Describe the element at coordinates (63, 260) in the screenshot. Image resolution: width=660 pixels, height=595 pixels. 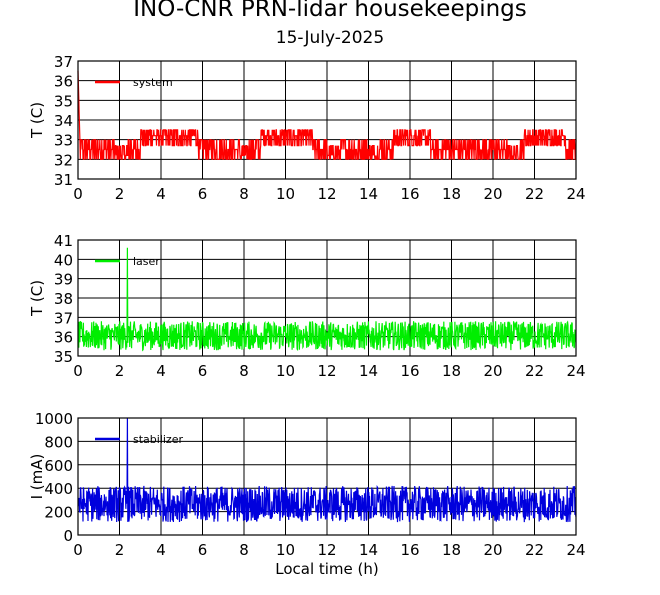
I see `y-tick-label: 40` at that location.